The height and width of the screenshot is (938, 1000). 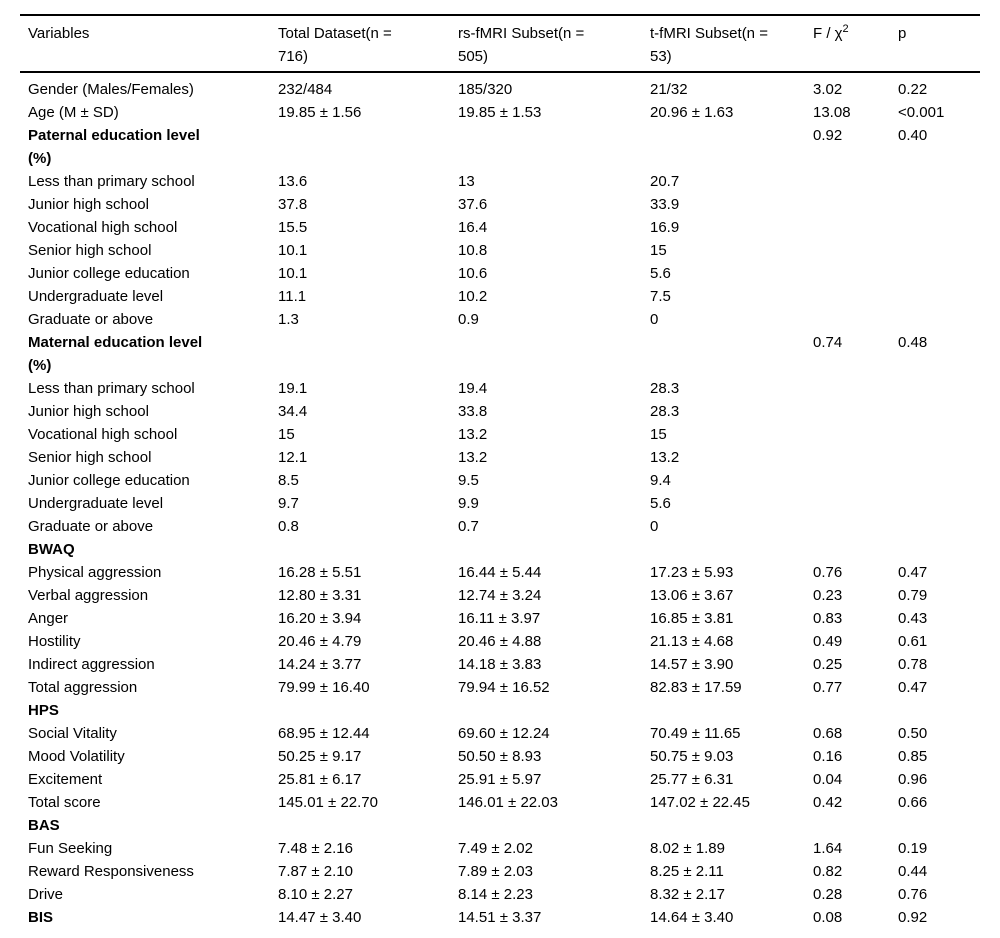 I want to click on chi-squared-exponent: 2, so click(x=845, y=29).